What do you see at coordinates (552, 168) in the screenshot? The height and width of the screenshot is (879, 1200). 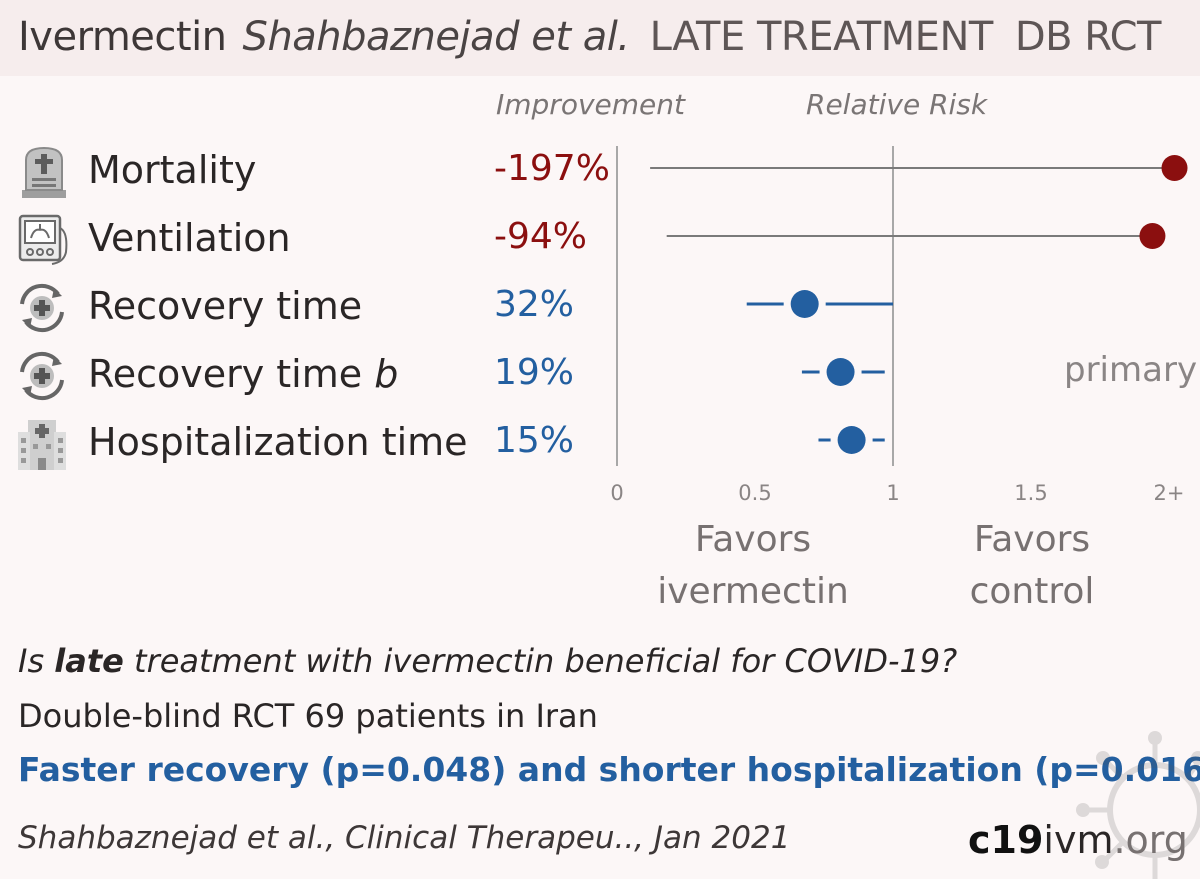 I see `improvement-value: -197%` at bounding box center [552, 168].